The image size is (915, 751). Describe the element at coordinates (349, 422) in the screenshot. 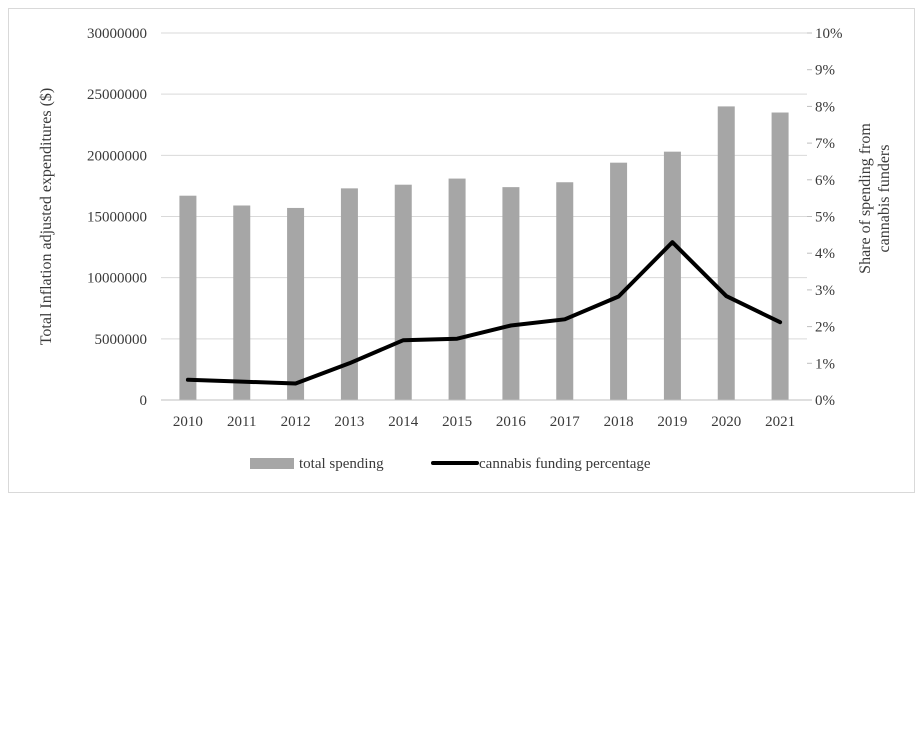

I see `x-tick-label: 2013` at that location.